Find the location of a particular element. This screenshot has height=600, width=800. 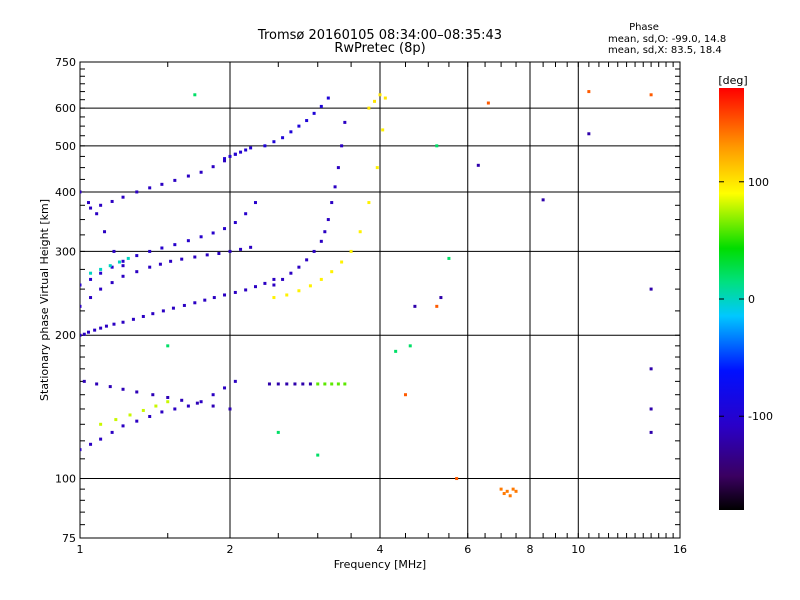

chart-title: Tromsø 20160105 08:34:00–08:35:43 is located at coordinates (379, 35).